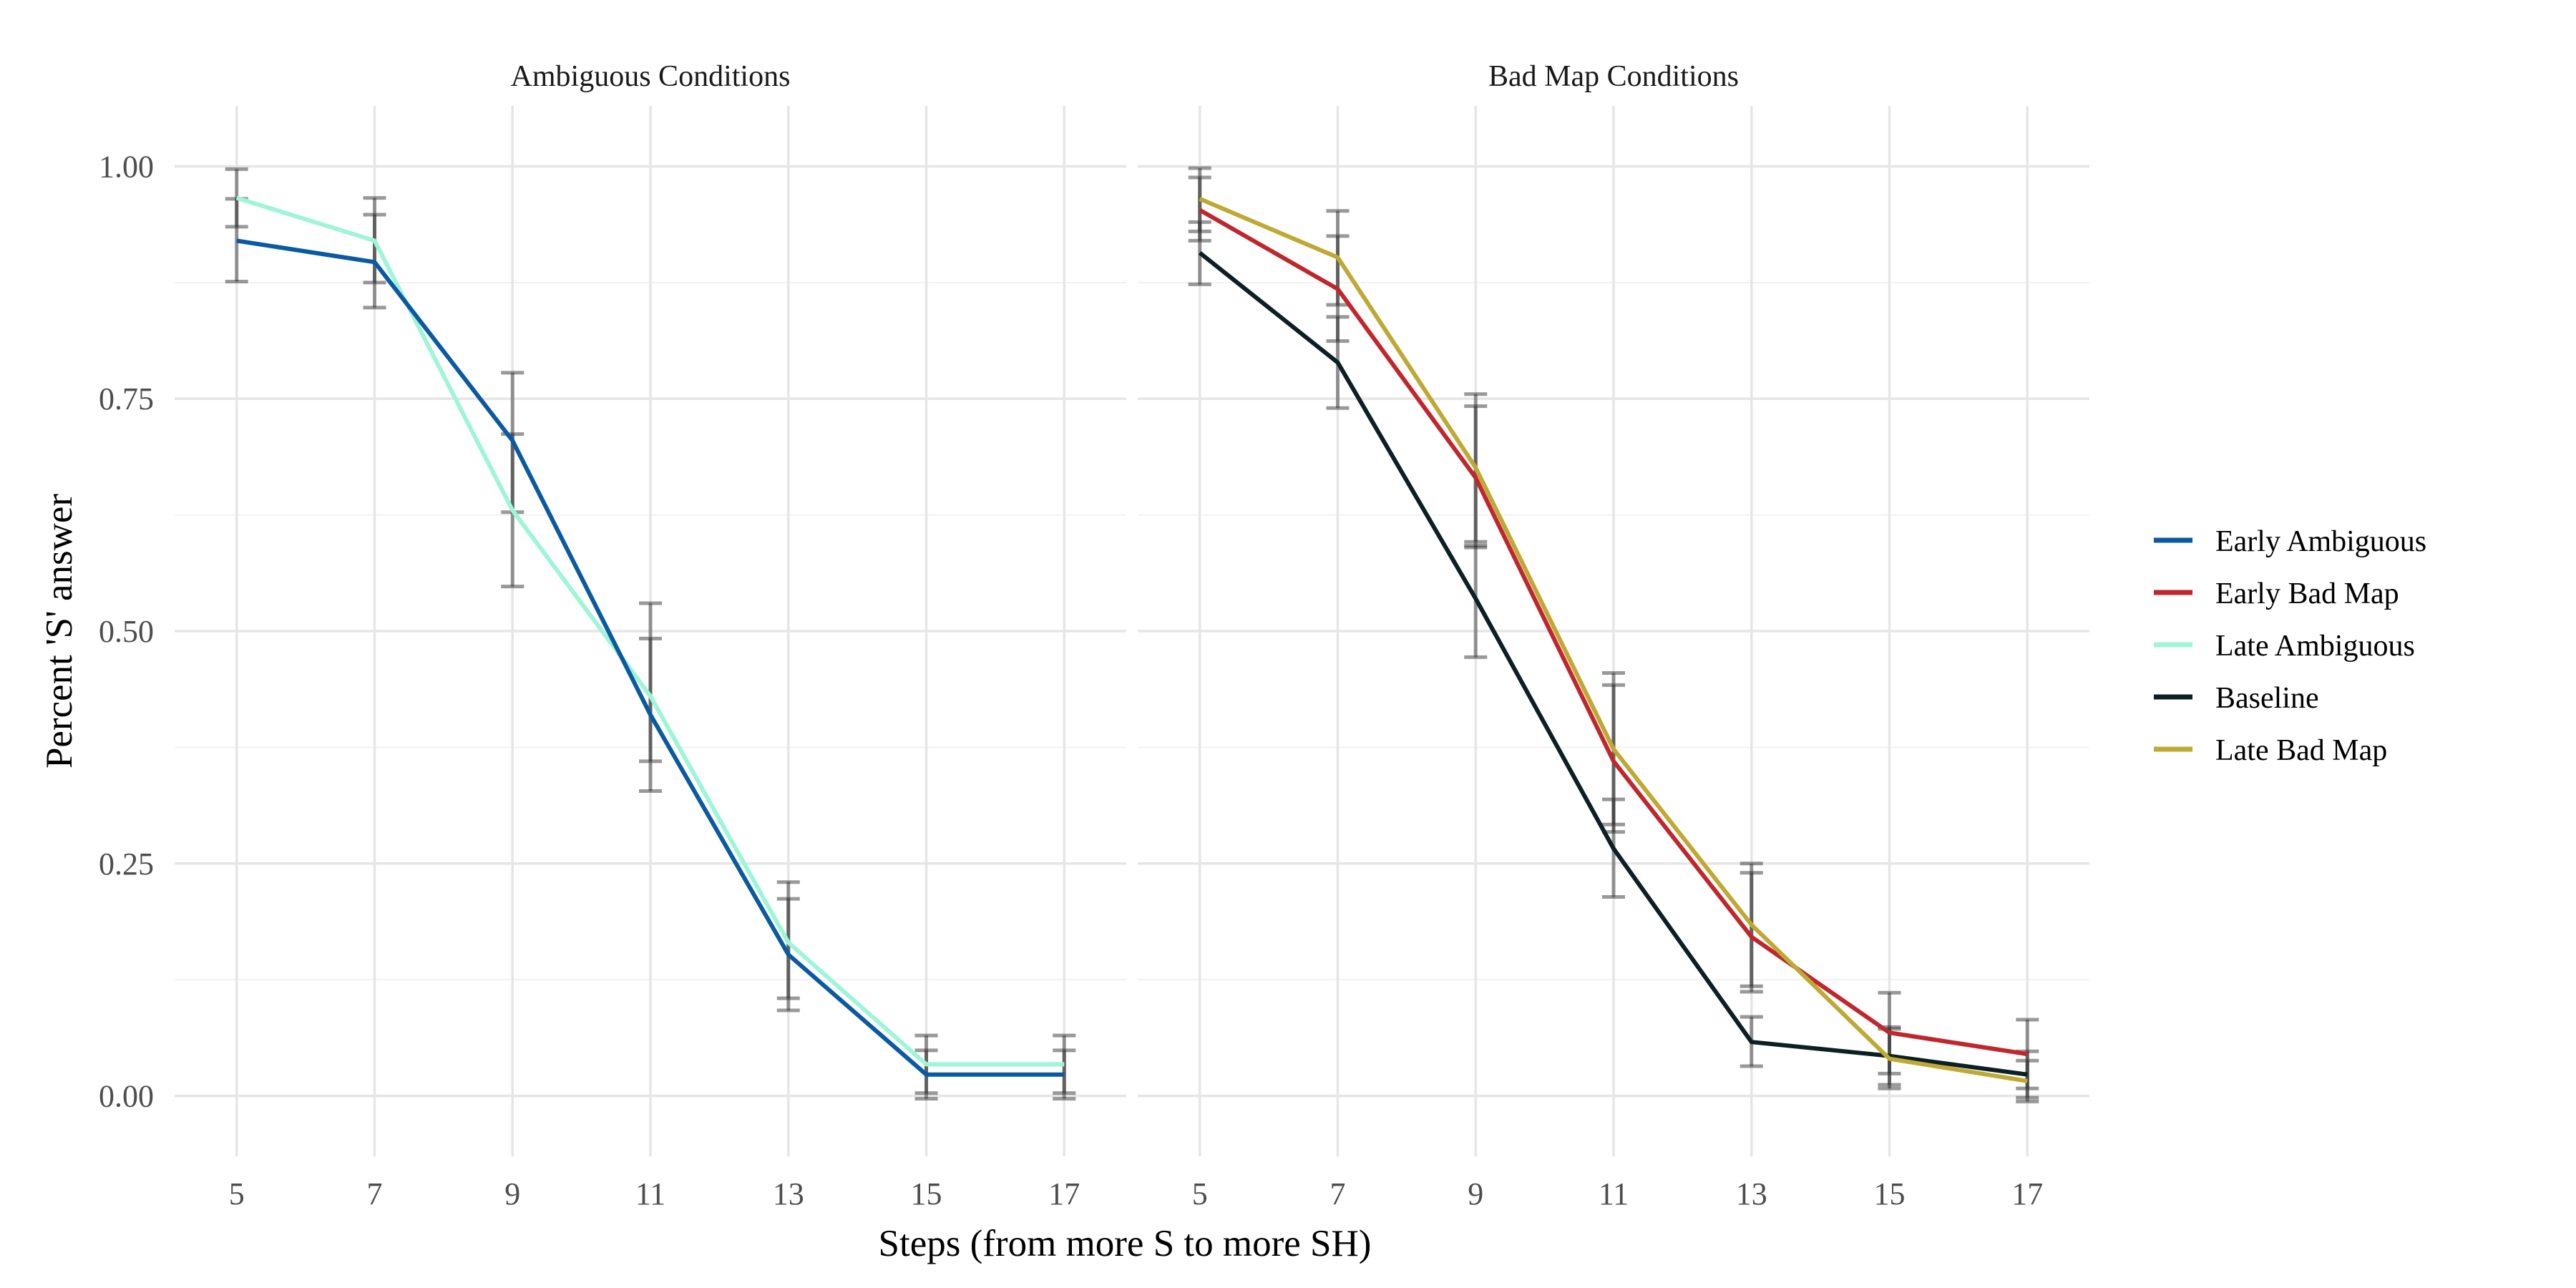  Describe the element at coordinates (651, 76) in the screenshot. I see `panel-title: Ambiguous Conditions` at that location.